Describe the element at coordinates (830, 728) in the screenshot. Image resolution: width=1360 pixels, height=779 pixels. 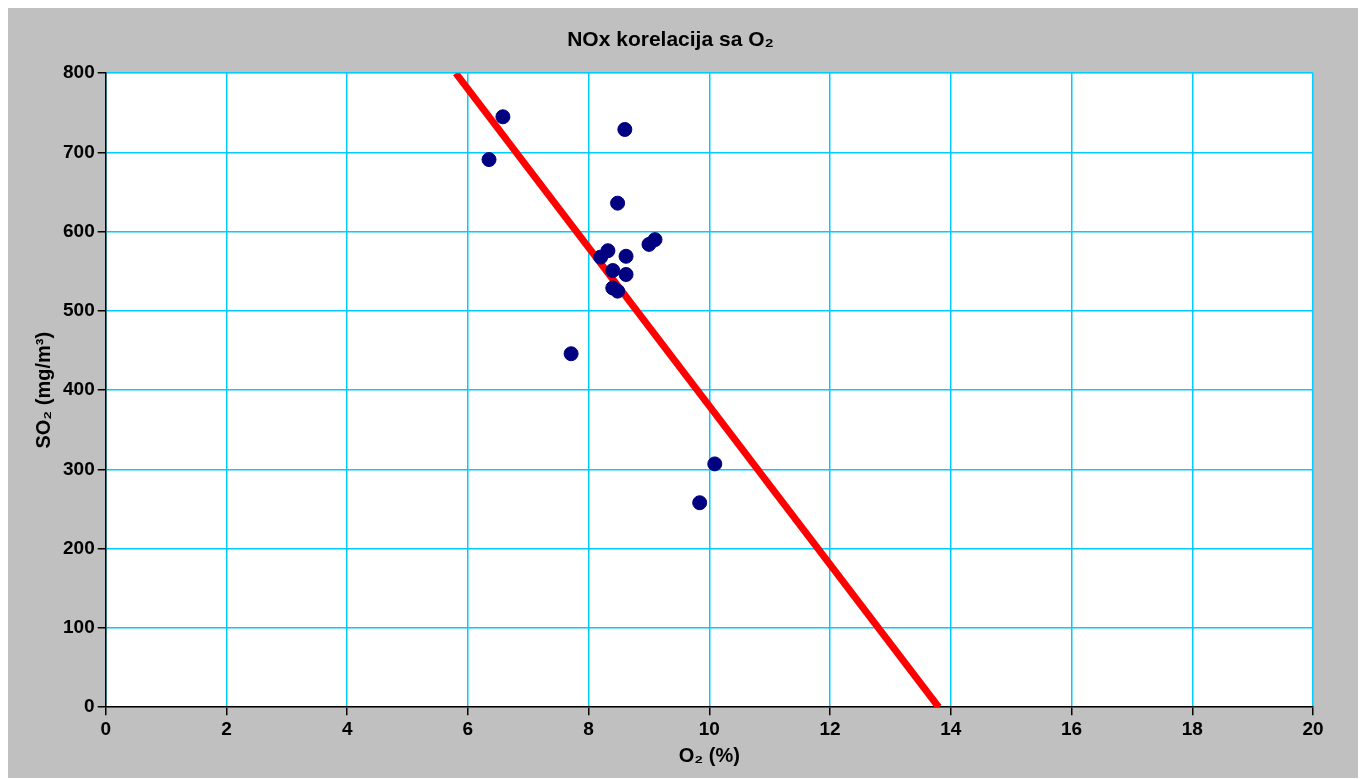
I see `x-tick-label: 12` at that location.